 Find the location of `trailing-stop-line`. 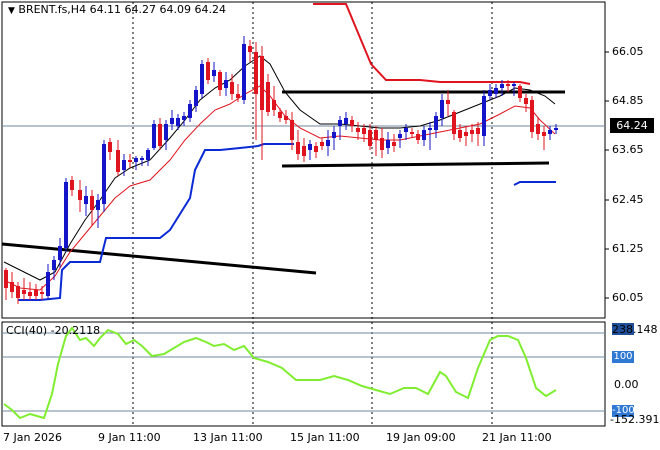

trailing-stop-line is located at coordinates (156, 222).